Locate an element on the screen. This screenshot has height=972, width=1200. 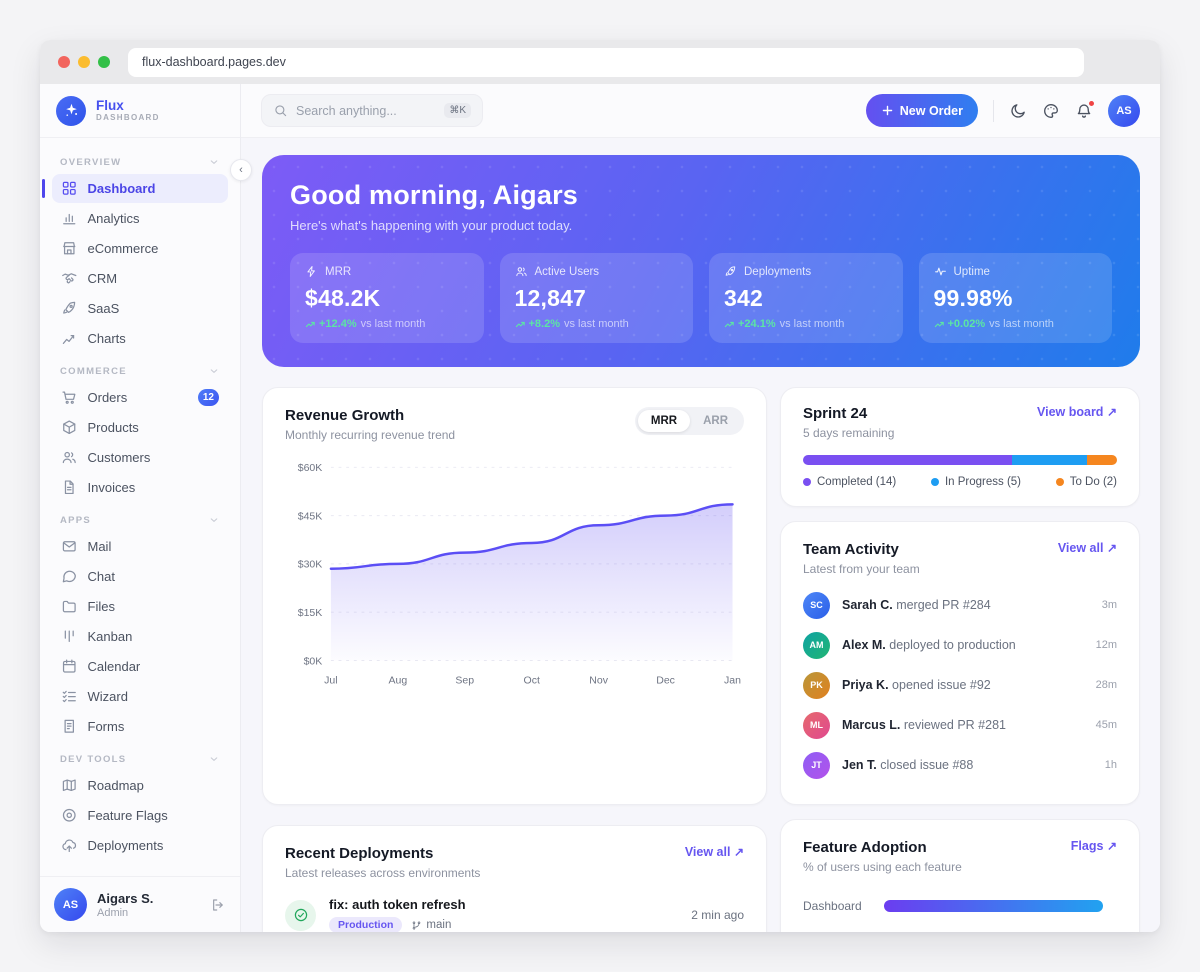
sprint-progress-bar is located at coordinates (960, 460).